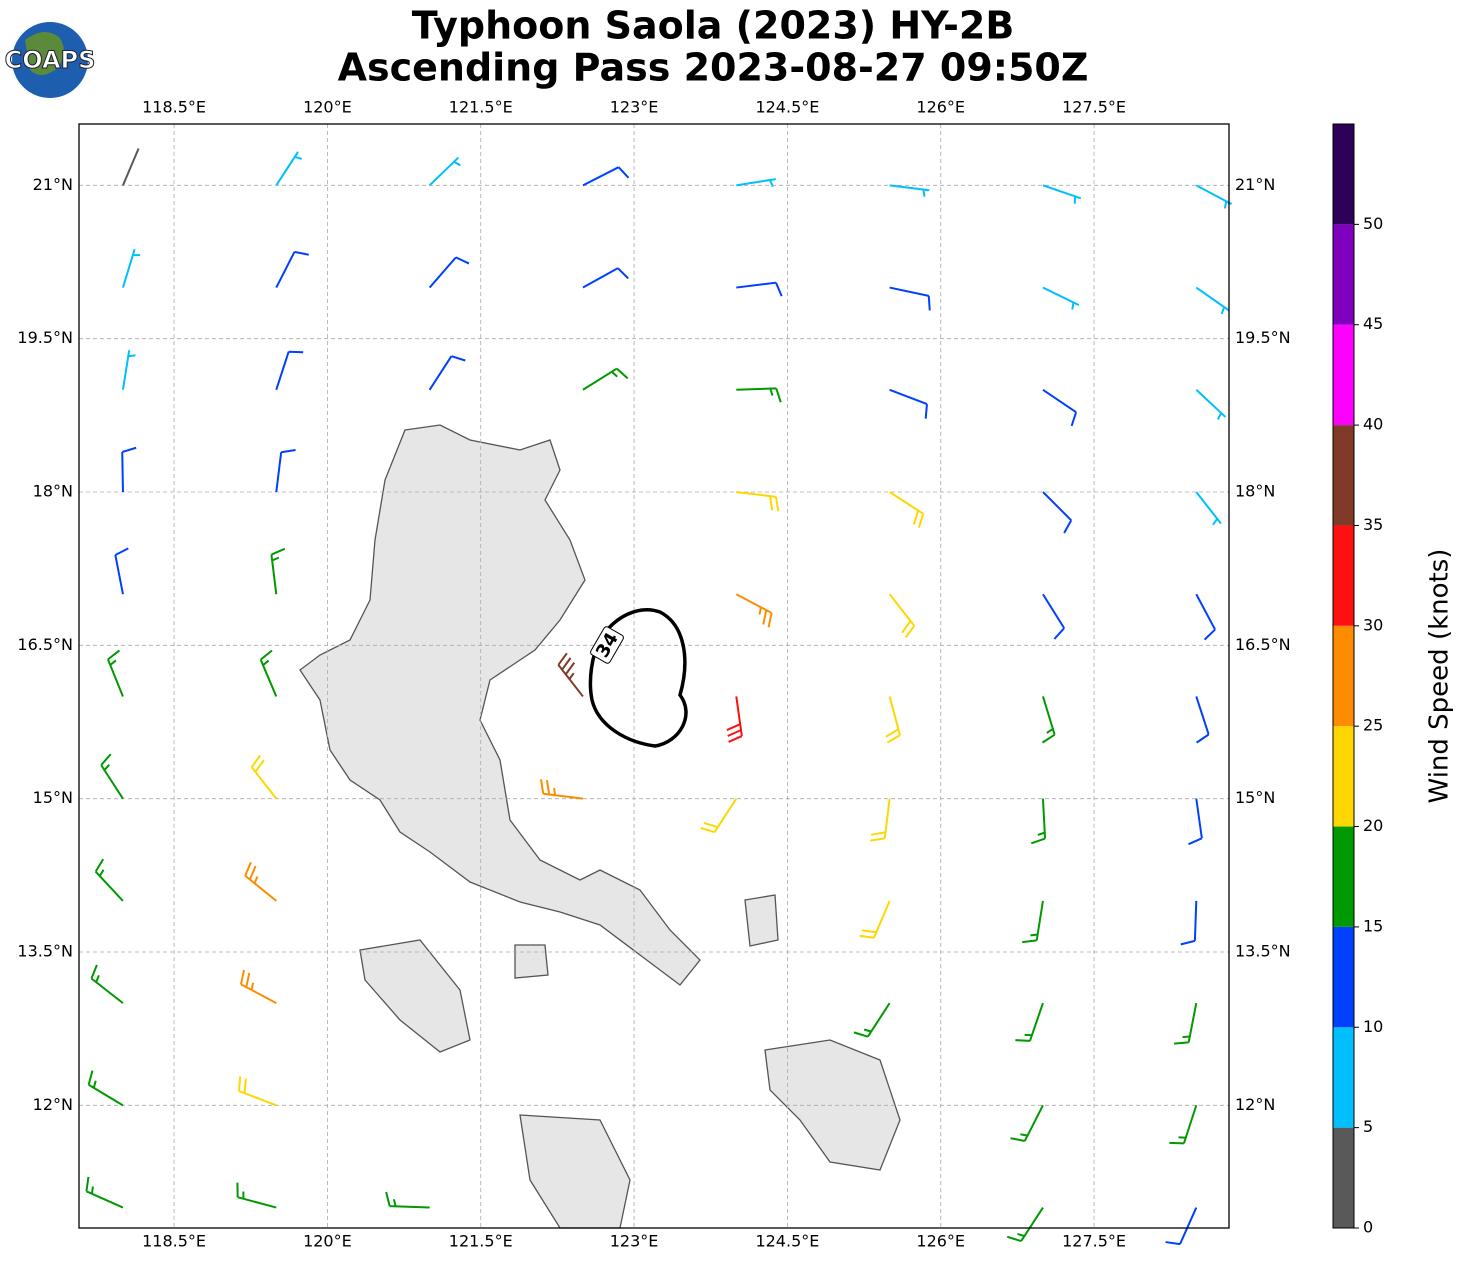 The width and height of the screenshot is (1469, 1268). Describe the element at coordinates (415, 996) in the screenshot. I see `mindoro` at that location.